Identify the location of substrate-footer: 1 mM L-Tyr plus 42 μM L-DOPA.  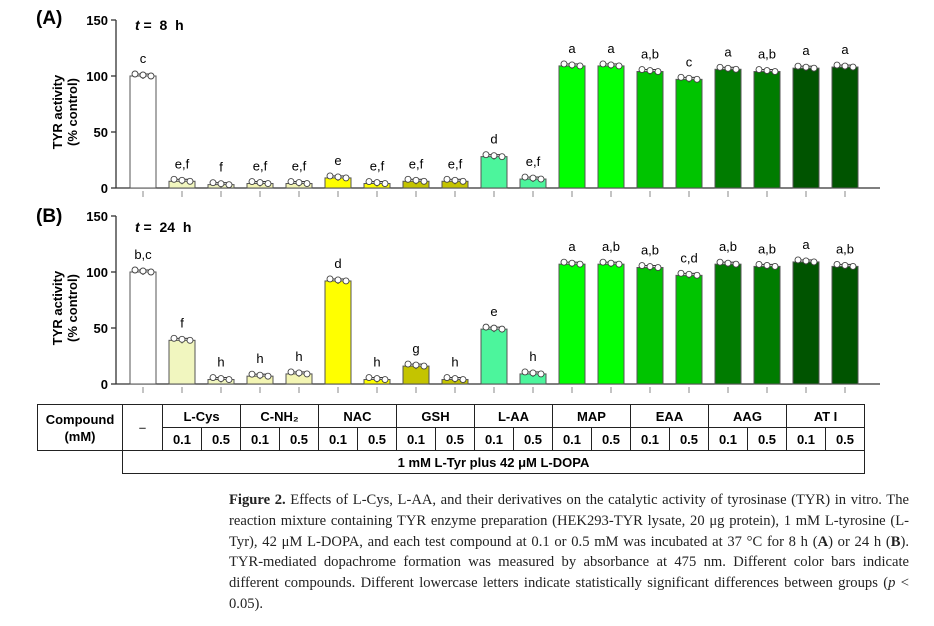
(493, 462).